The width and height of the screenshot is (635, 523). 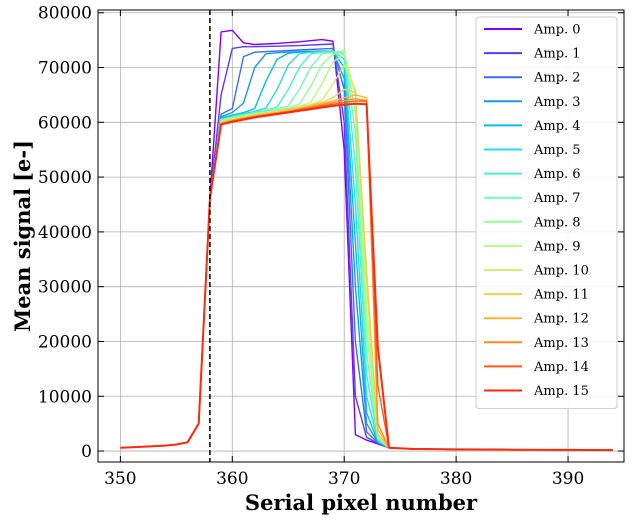 What do you see at coordinates (22, 260) in the screenshot?
I see `y-axis-label-text: Mean signal` at bounding box center [22, 260].